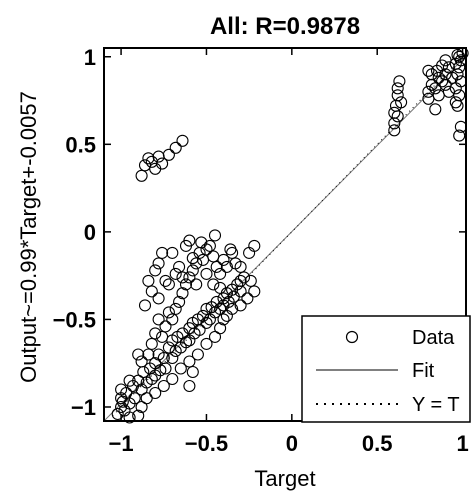 The width and height of the screenshot is (473, 491). I want to click on y-axis-label: Output~=0.99*Target+-0.0057, so click(28, 237).